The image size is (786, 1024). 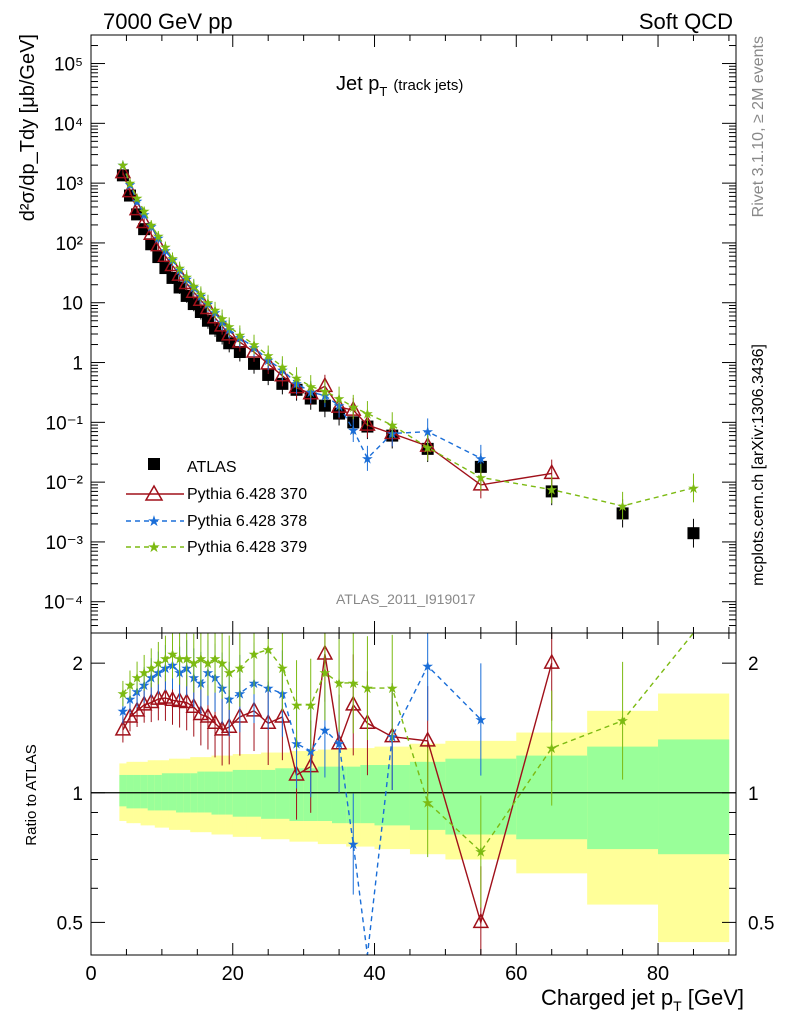 I want to click on x-tick-label: 20, so click(x=233, y=974).